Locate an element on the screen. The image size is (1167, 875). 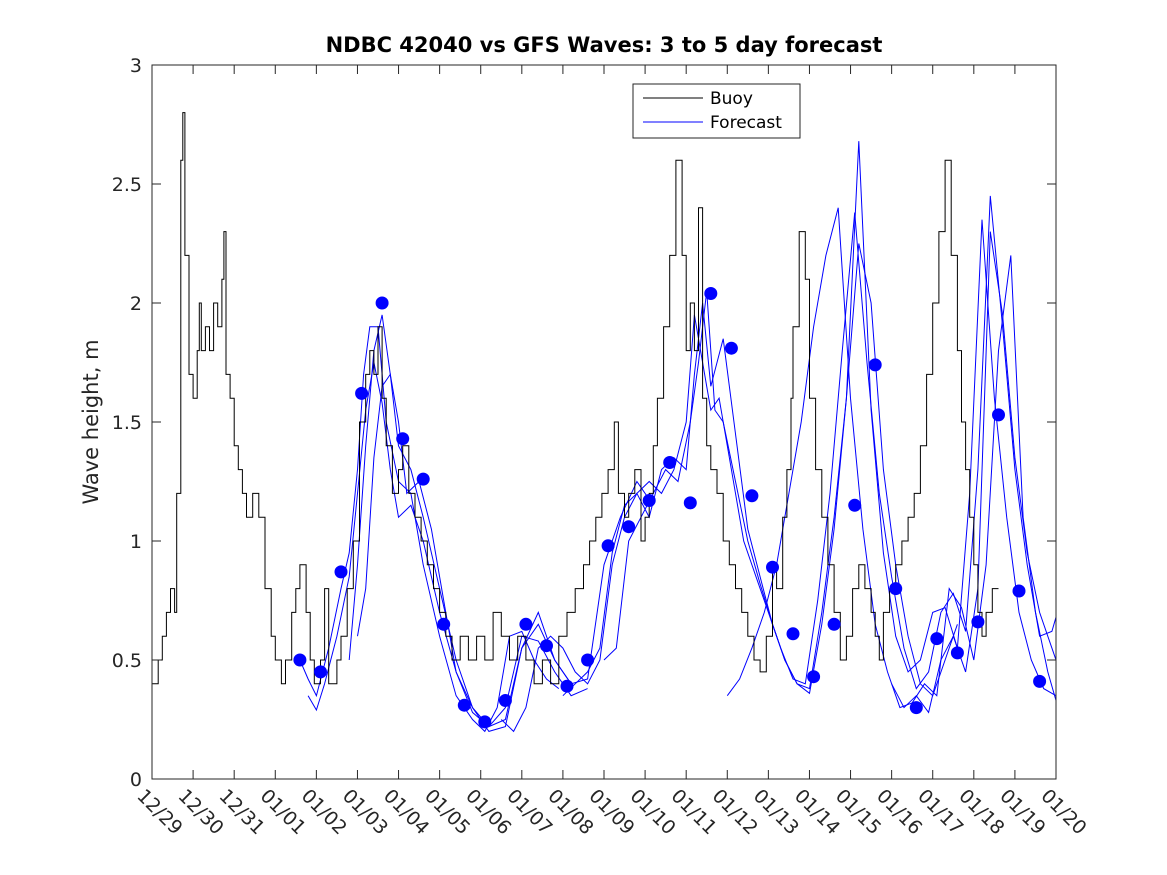
legend: Buoy Forecast is located at coordinates (716, 111).